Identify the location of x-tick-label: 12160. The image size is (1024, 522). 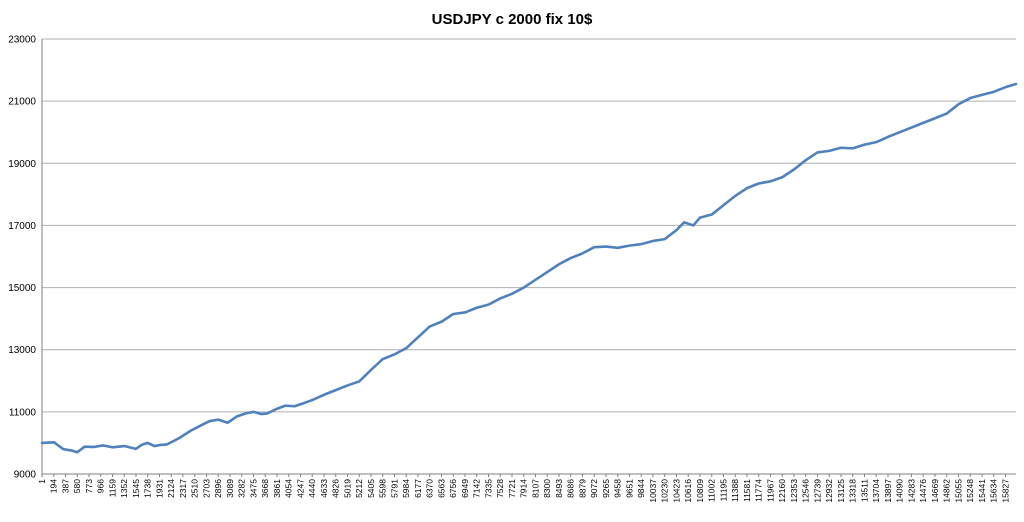
(782, 491).